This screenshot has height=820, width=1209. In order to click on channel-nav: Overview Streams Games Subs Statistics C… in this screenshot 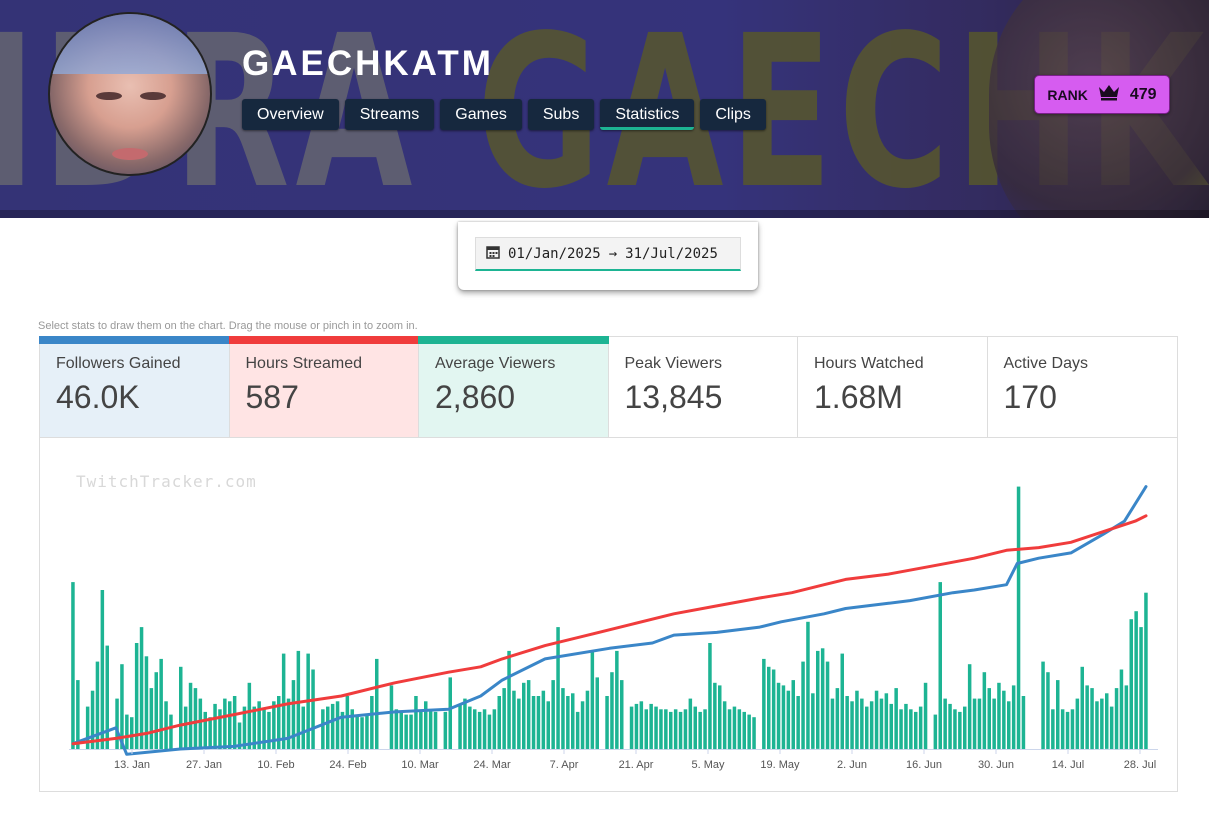, I will do `click(504, 114)`.